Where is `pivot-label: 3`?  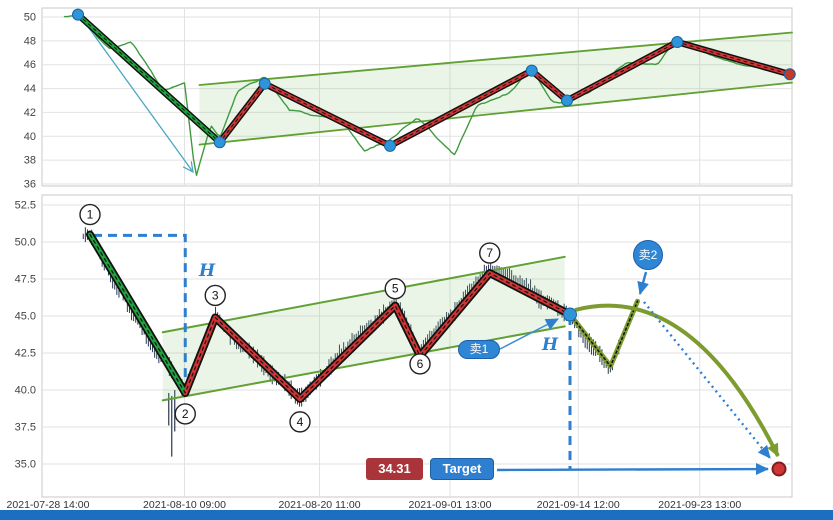
pivot-label: 3 is located at coordinates (215, 295).